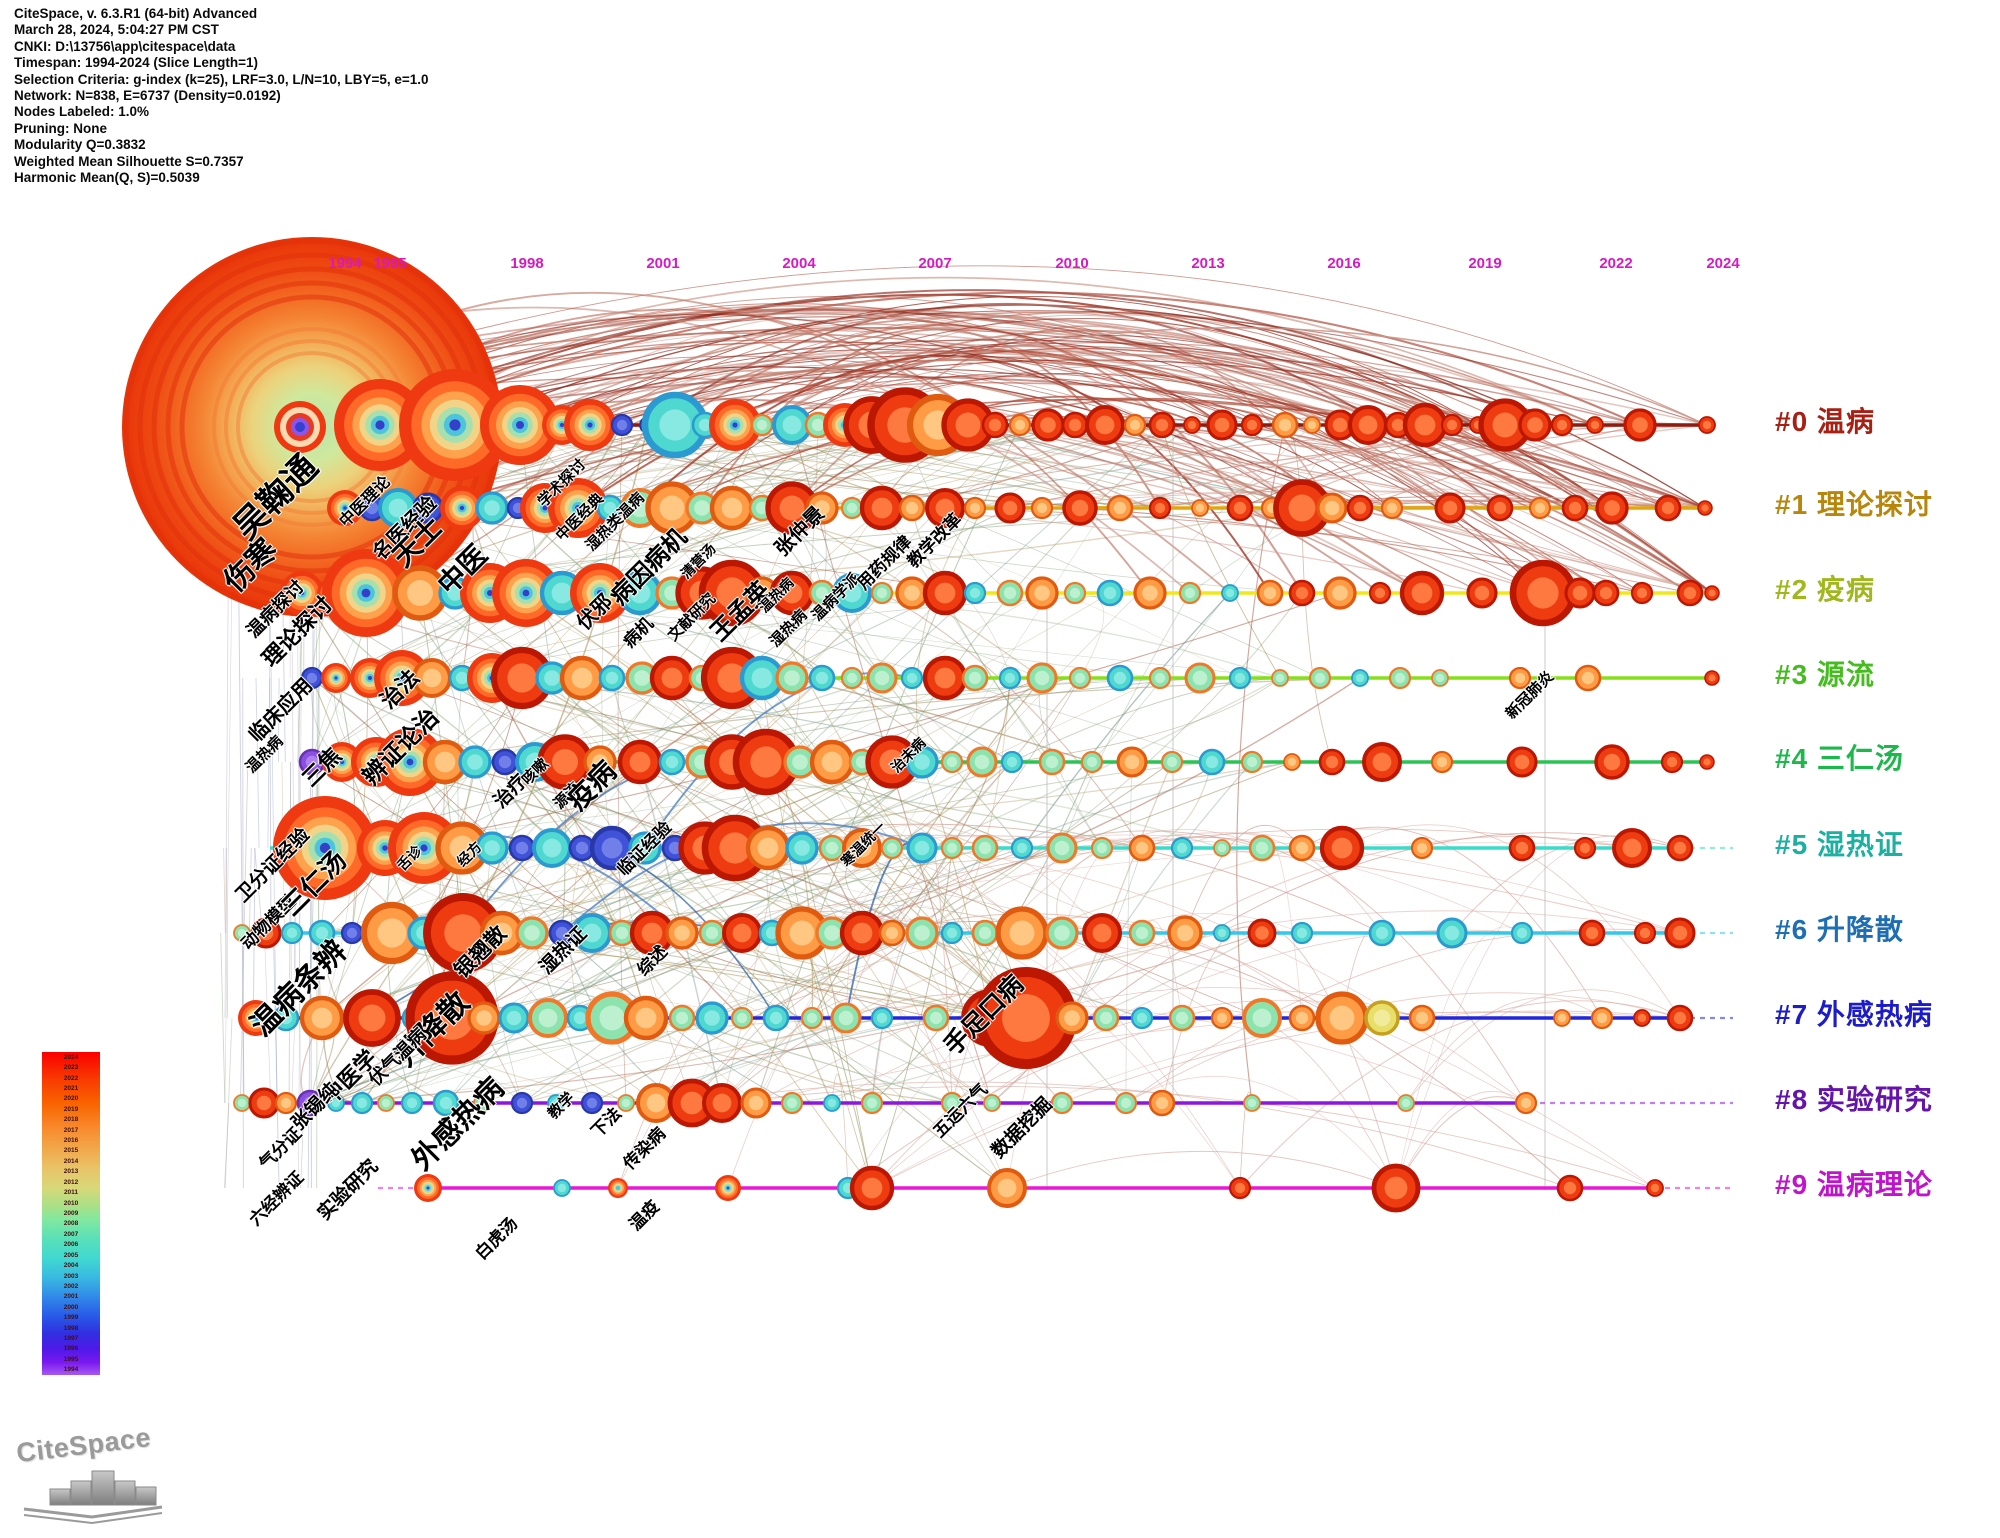 The width and height of the screenshot is (2000, 1538). What do you see at coordinates (1854, 1184) in the screenshot?
I see `cluster-label-9: #9 温病理论` at bounding box center [1854, 1184].